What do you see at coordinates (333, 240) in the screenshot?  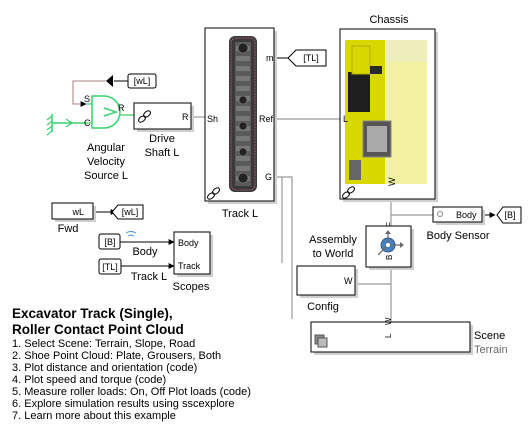 I see `assembly-label-1: Assembly` at bounding box center [333, 240].